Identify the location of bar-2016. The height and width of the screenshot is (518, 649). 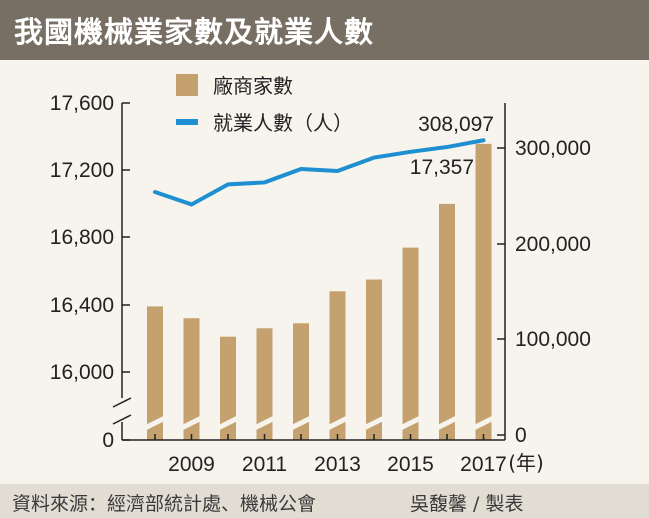
(447, 321).